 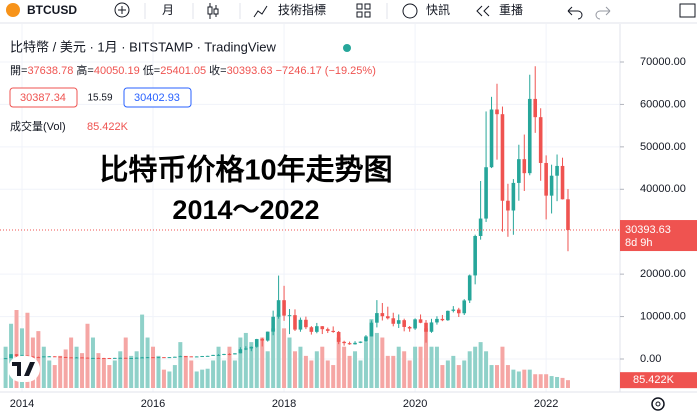 What do you see at coordinates (546, 404) in the screenshot?
I see `x-tick-label: 2022` at bounding box center [546, 404].